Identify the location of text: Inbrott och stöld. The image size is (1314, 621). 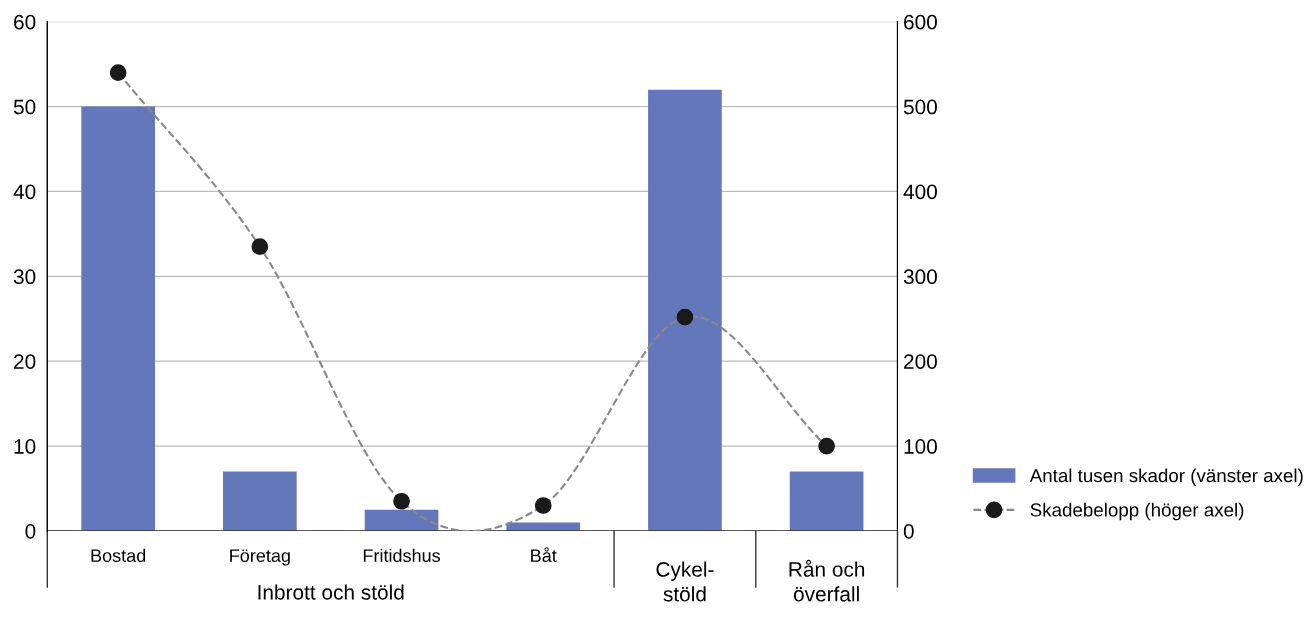
(331, 592).